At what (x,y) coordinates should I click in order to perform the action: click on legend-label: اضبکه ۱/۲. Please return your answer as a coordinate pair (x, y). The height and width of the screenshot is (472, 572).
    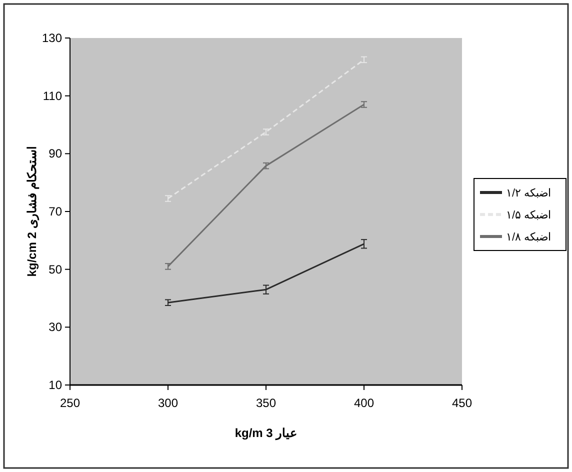
    Looking at the image, I should click on (529, 194).